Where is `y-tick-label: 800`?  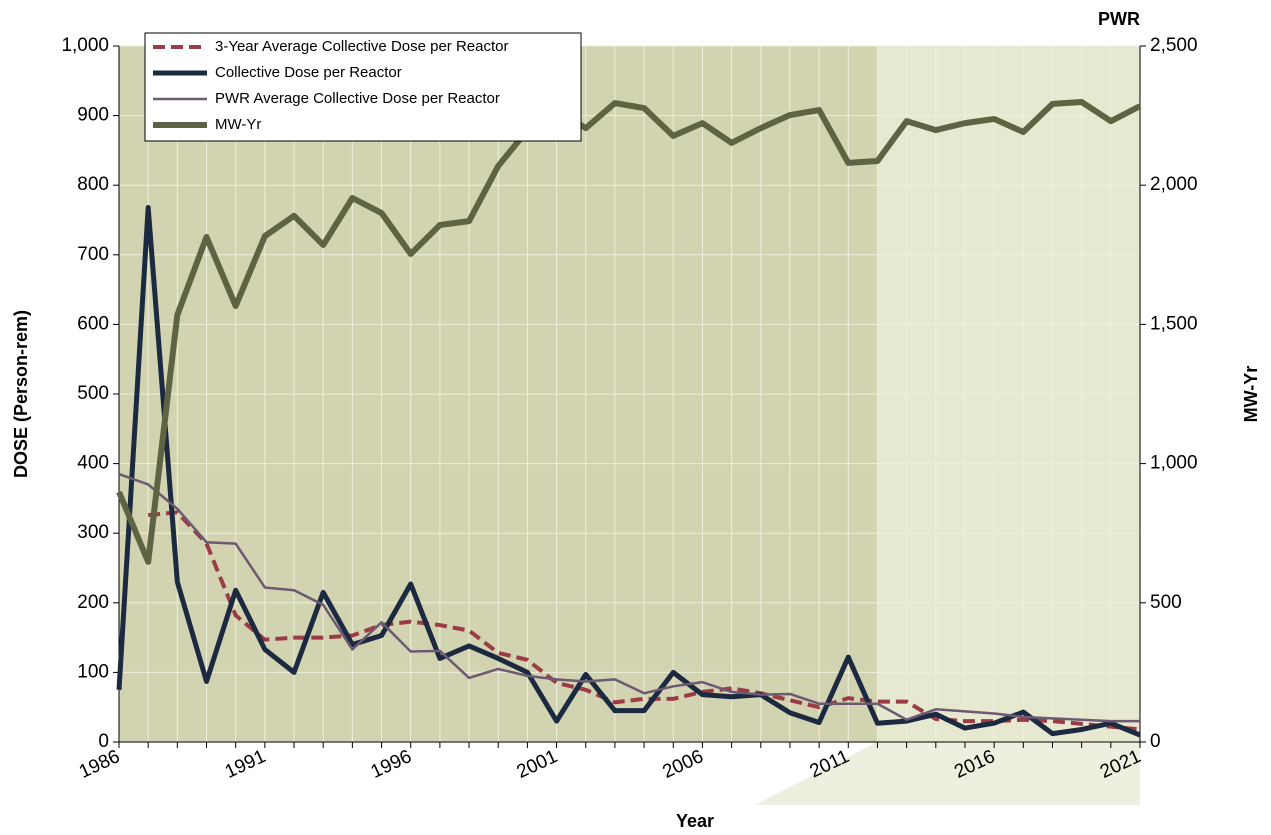
y-tick-label: 800 is located at coordinates (93, 184).